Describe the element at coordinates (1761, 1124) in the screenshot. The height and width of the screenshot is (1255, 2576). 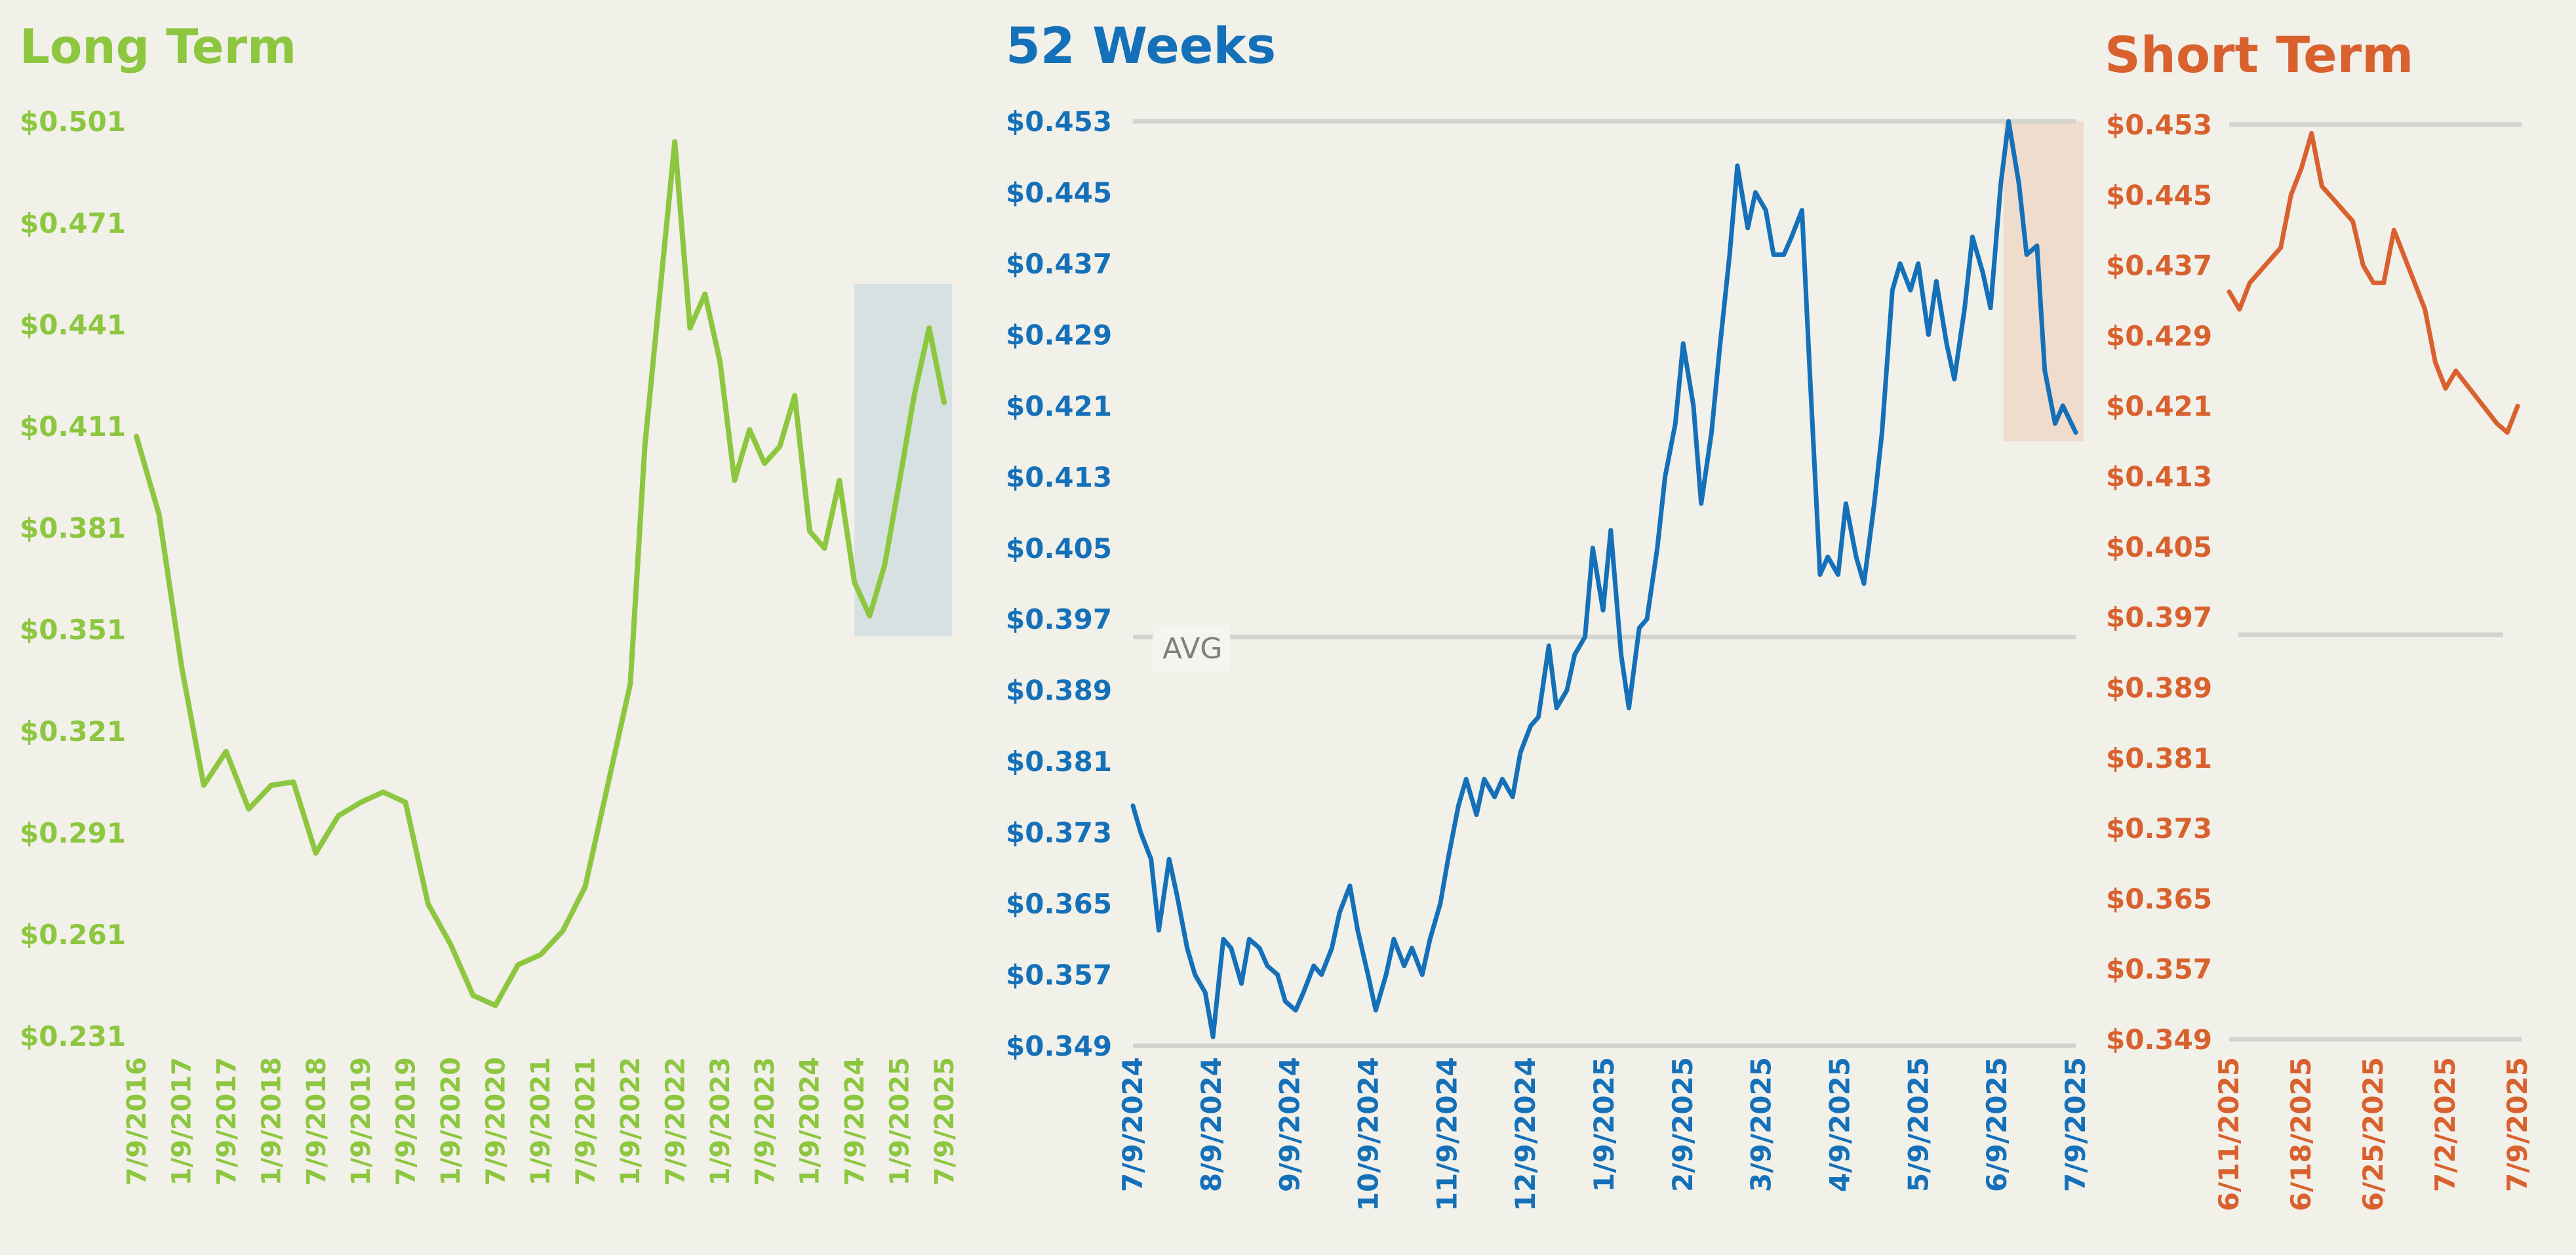
I see `weeks52-x-tick-label: 3/9/2025` at that location.